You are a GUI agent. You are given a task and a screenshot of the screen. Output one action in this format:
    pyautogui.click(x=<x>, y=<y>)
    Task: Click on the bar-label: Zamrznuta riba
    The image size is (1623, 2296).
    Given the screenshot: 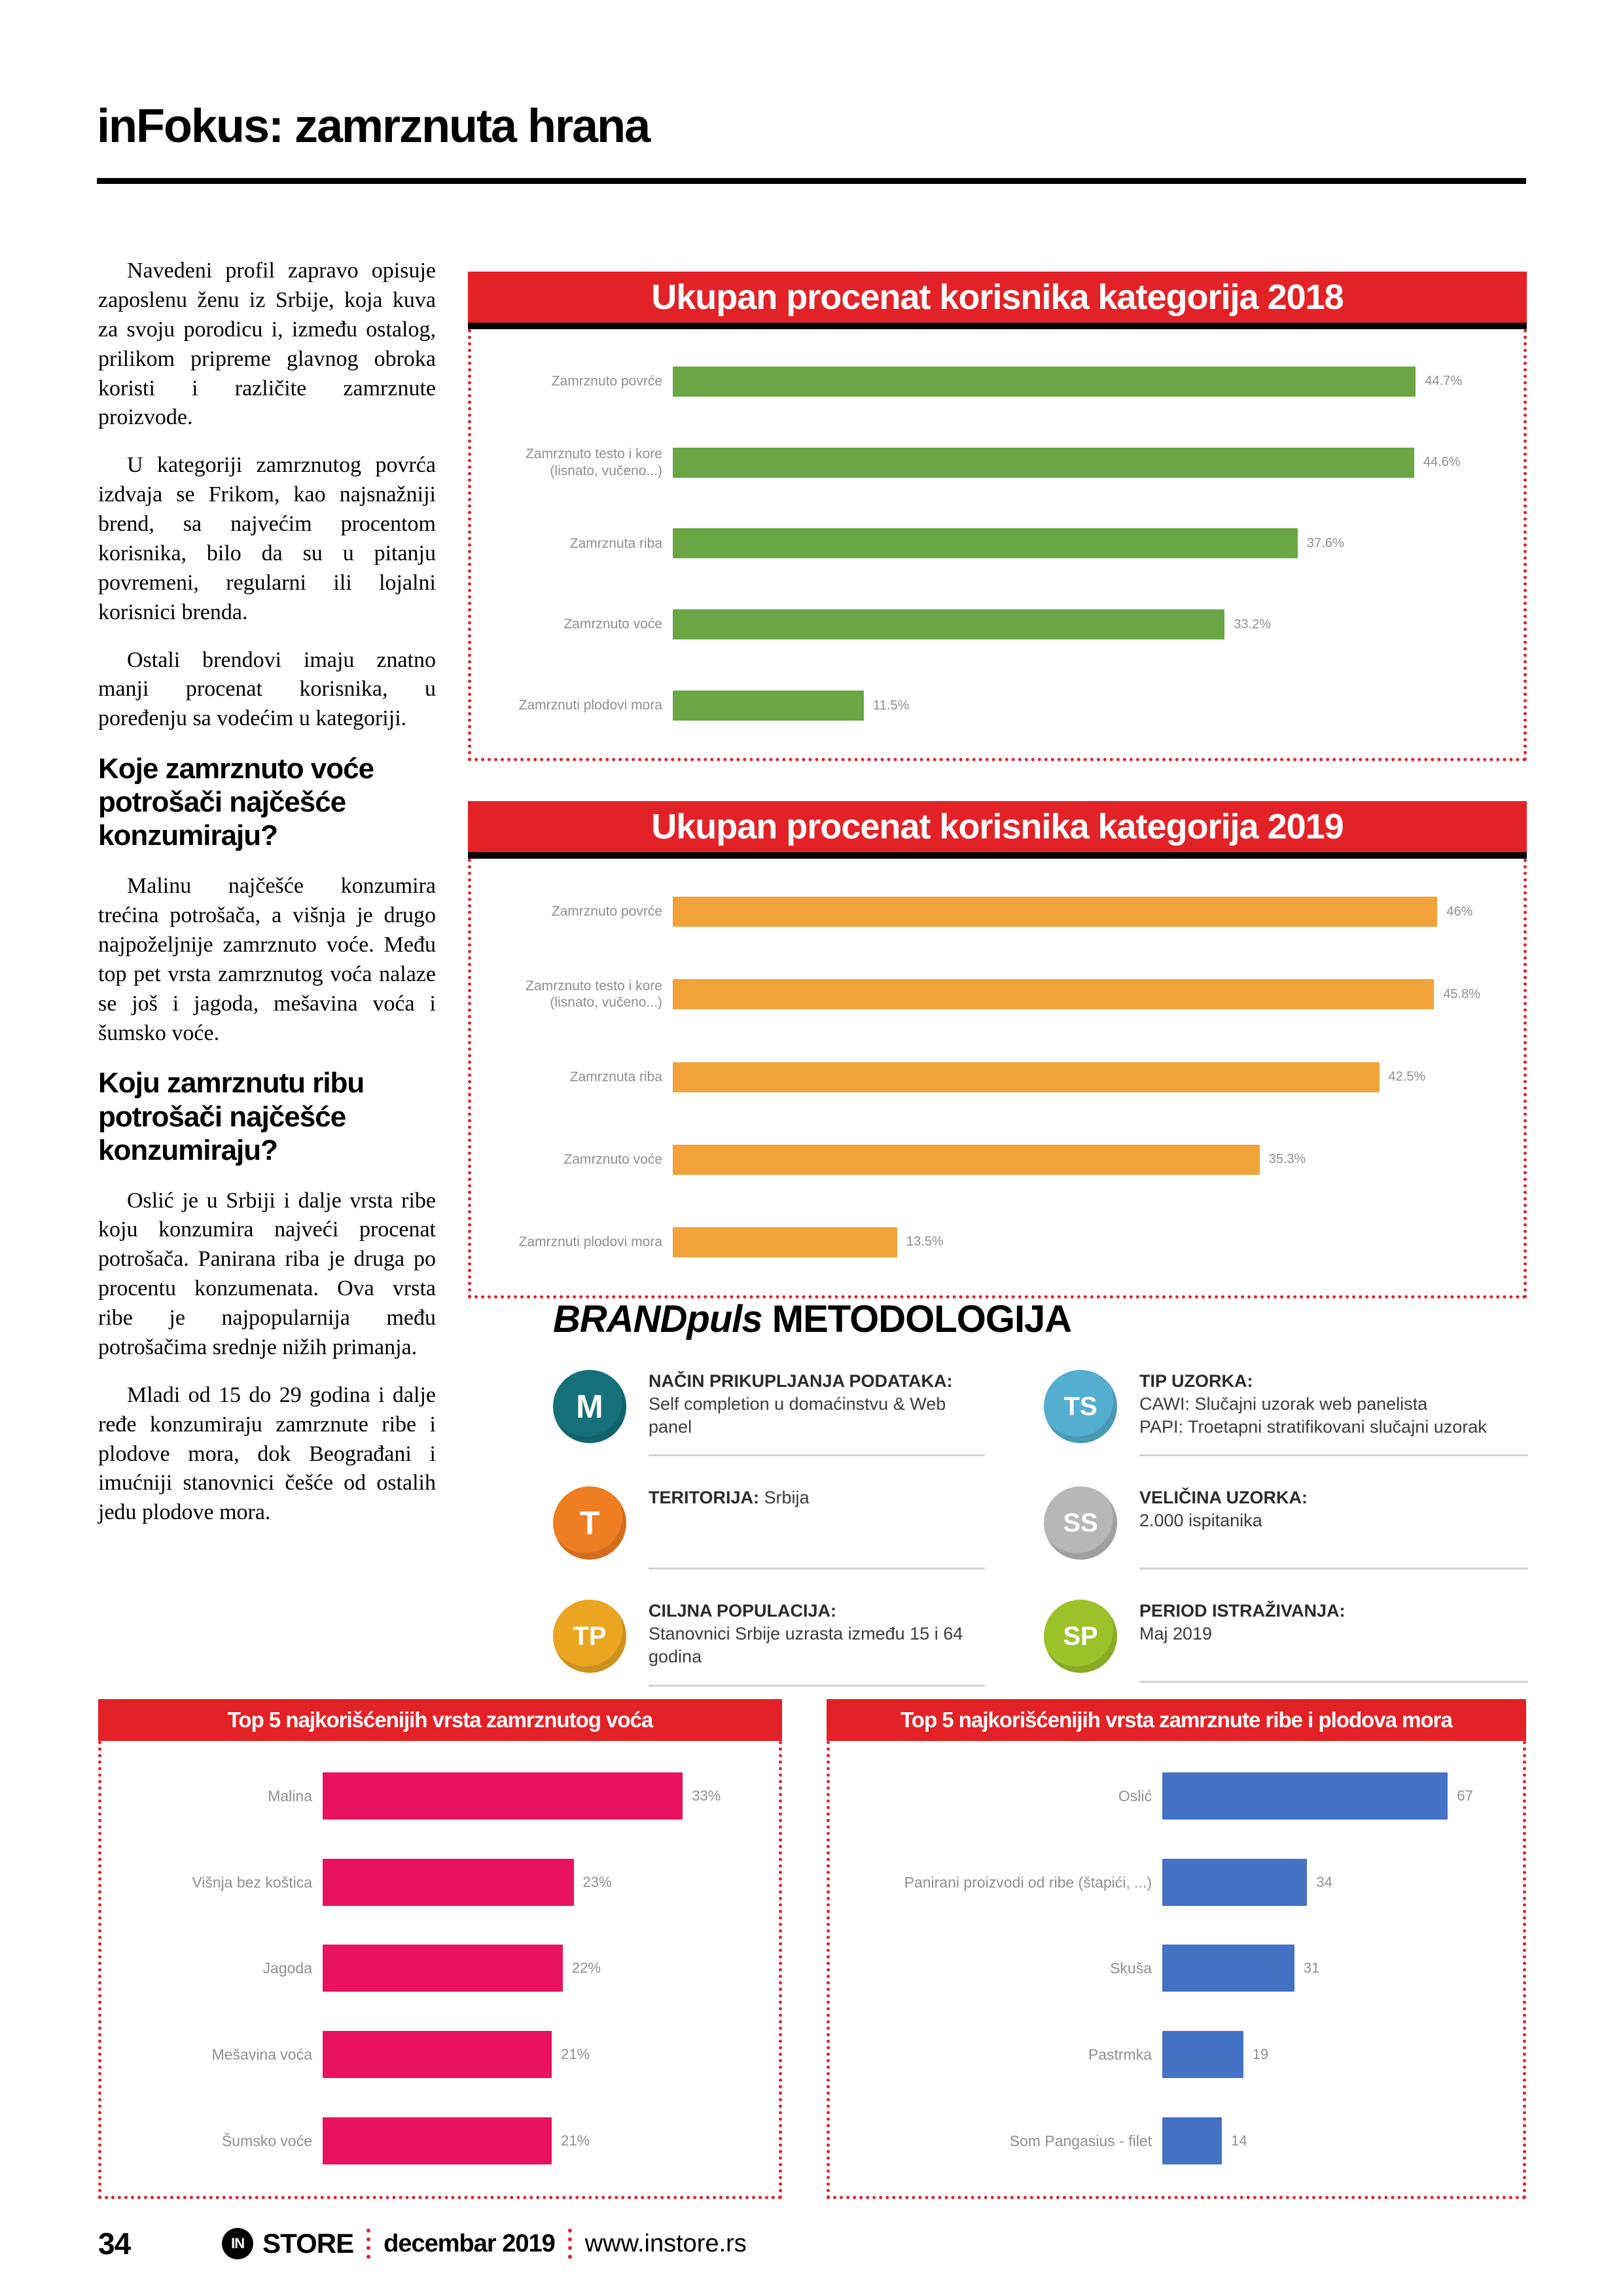 What is the action you would take?
    pyautogui.click(x=615, y=1077)
    